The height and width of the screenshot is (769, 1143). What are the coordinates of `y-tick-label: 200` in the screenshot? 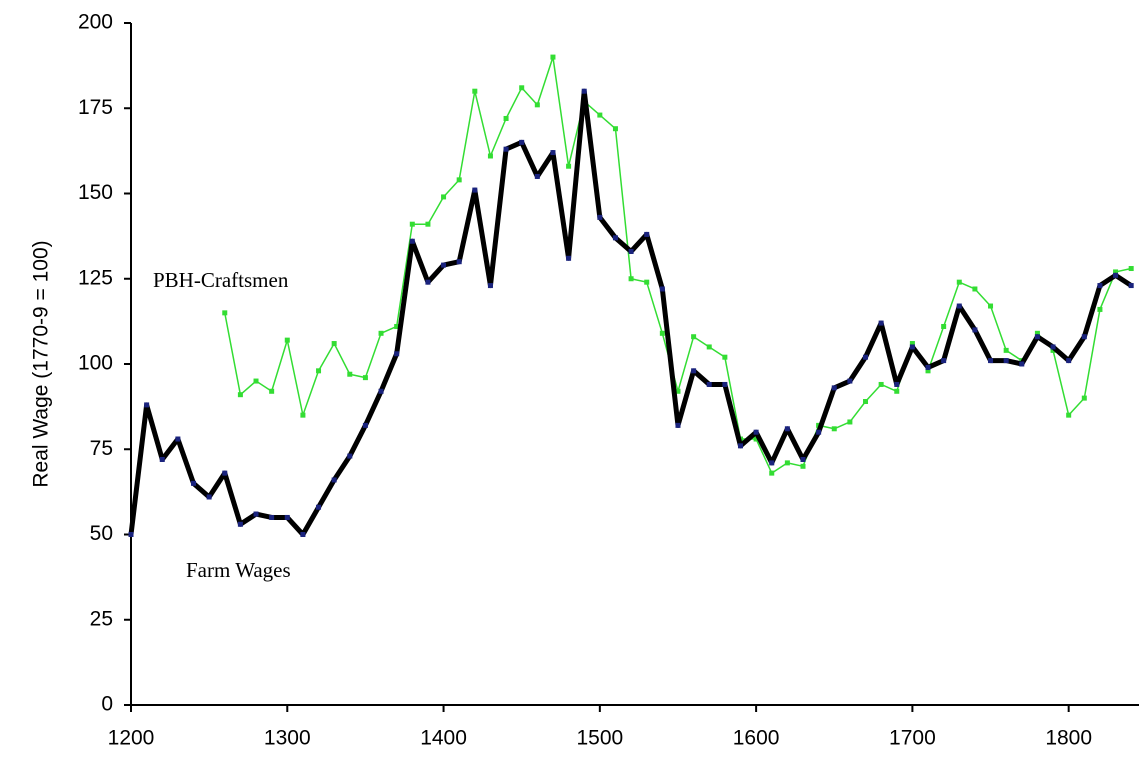 It's located at (95, 22).